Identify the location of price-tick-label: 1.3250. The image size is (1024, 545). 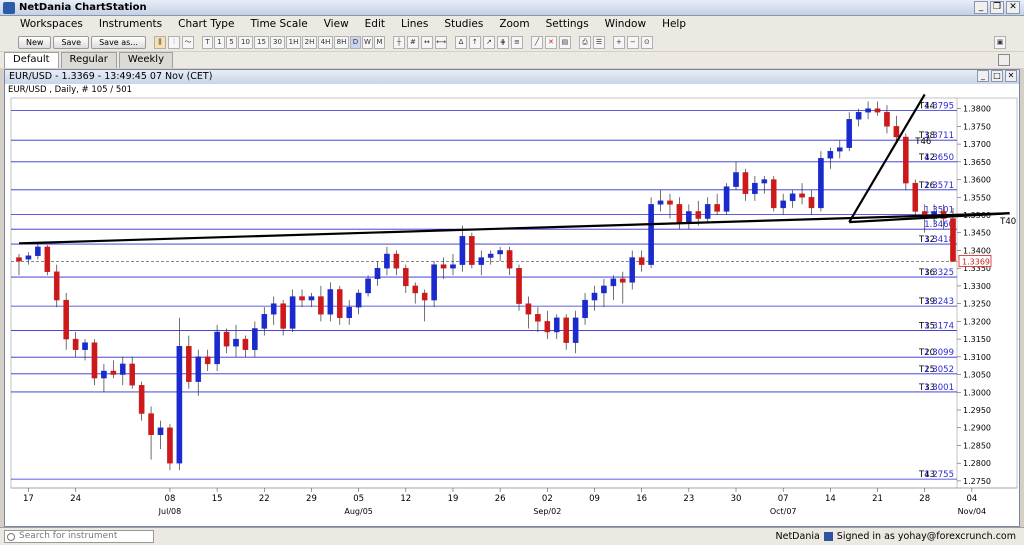
(977, 304).